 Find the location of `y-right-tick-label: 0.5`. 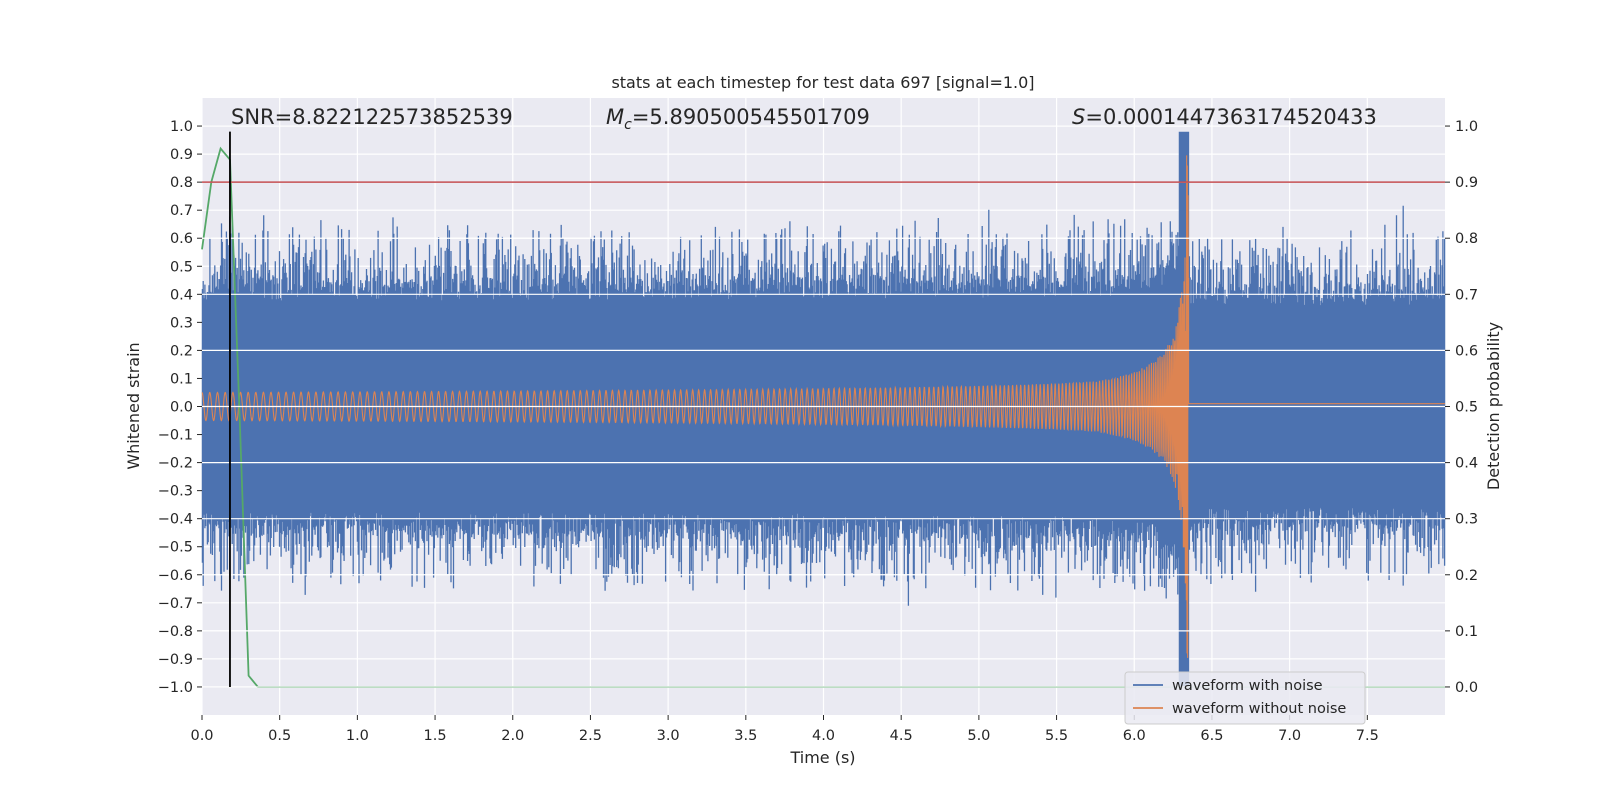

y-right-tick-label: 0.5 is located at coordinates (1466, 408).